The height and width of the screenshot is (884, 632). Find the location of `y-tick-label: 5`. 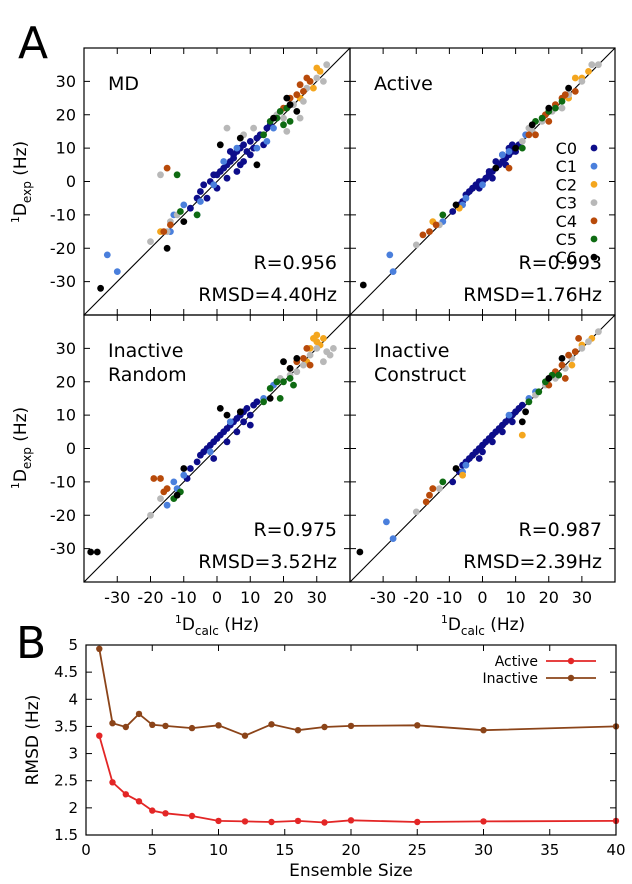

y-tick-label: 5 is located at coordinates (73, 645).